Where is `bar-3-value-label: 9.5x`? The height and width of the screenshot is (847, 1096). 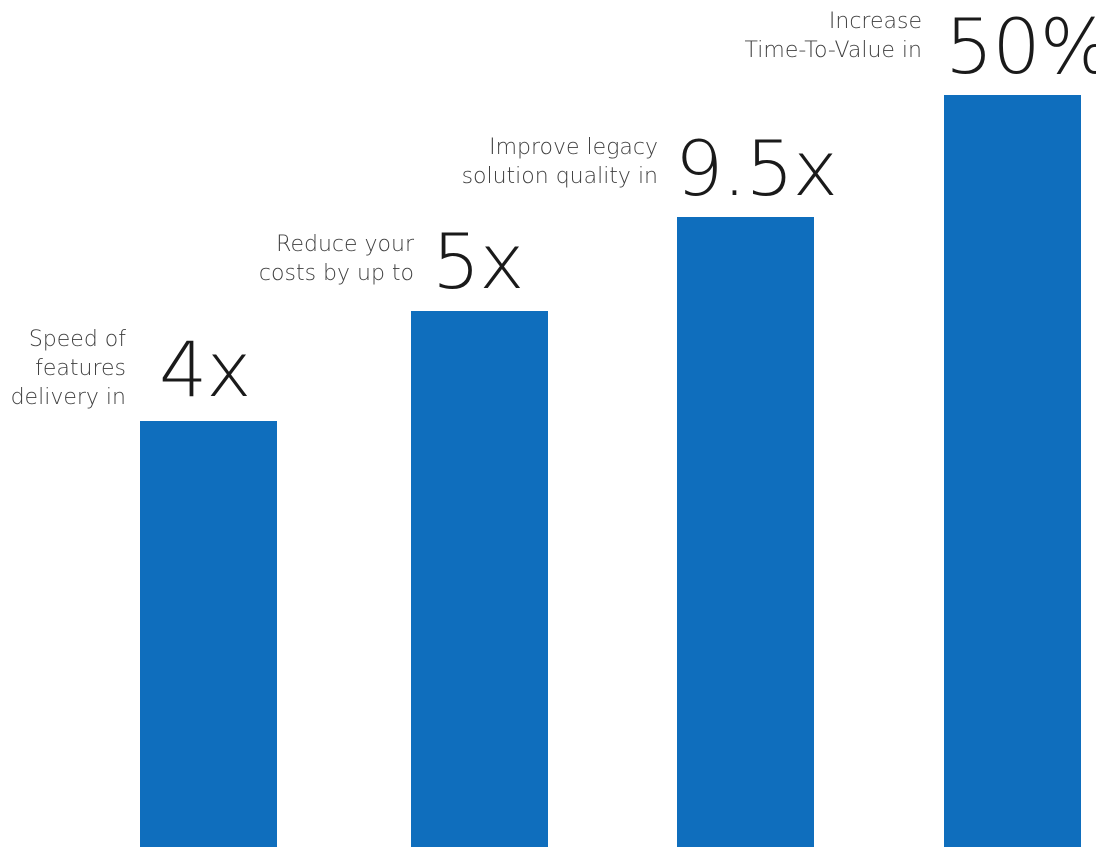 bar-3-value-label: 9.5x is located at coordinates (756, 168).